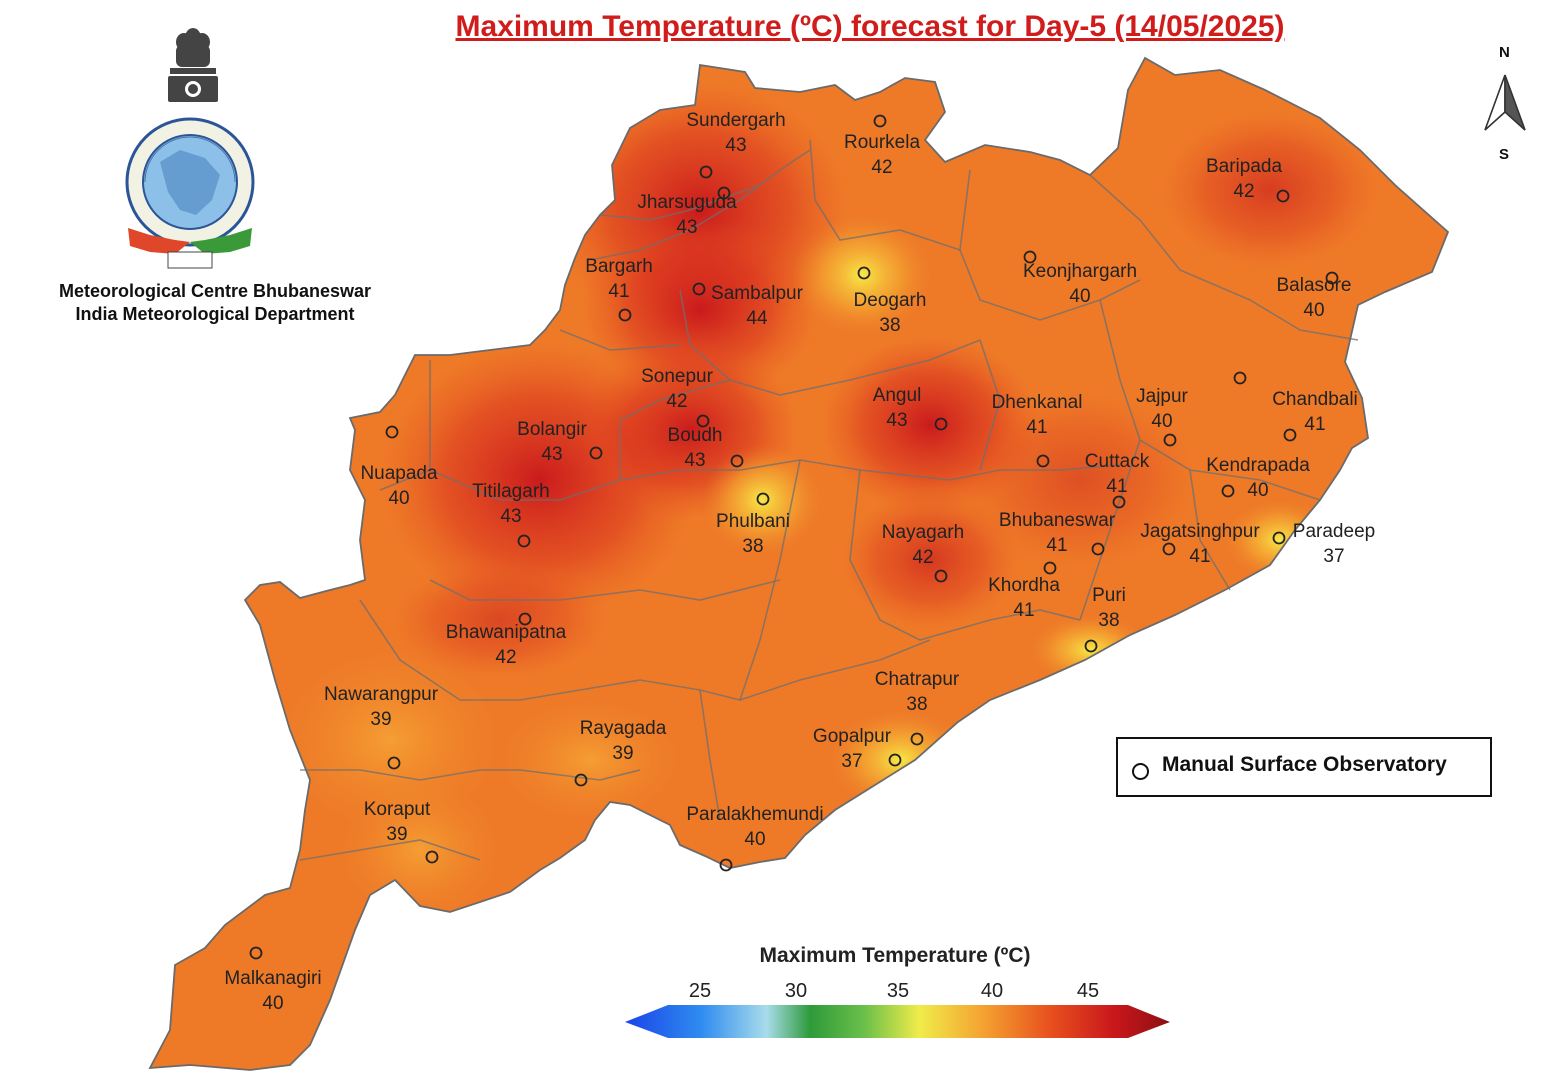 Image resolution: width=1568 pixels, height=1075 pixels. I want to click on station-label-nuapada: Nuapada 40, so click(399, 486).